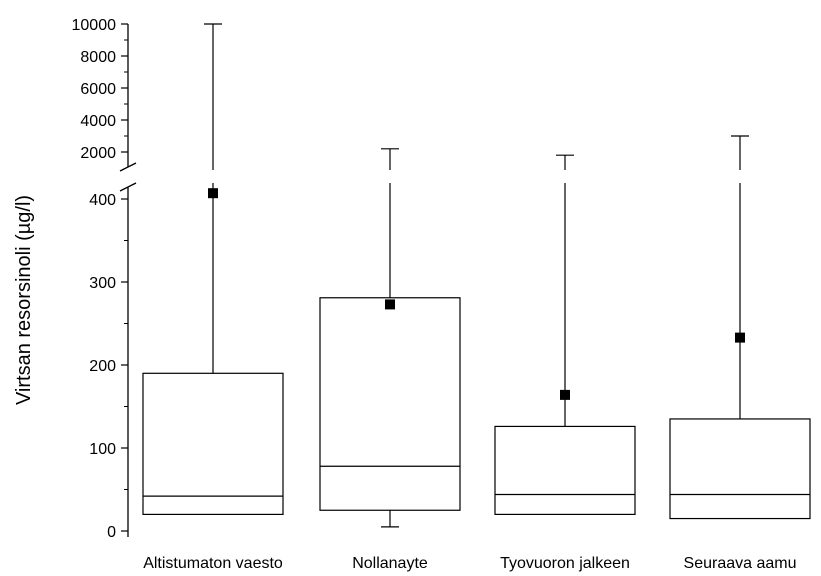 This screenshot has width=821, height=576. I want to click on y-tick-label: 8000, so click(98, 57).